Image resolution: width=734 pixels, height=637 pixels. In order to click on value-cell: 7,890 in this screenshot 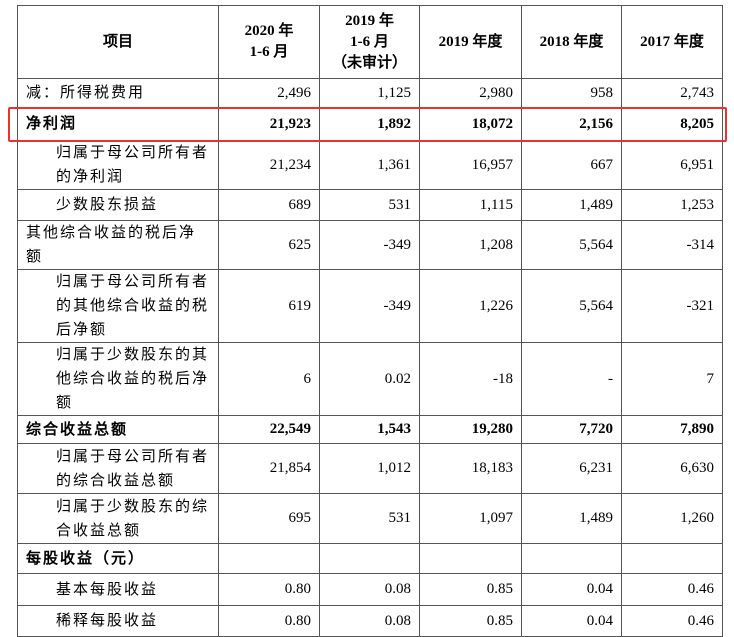, I will do `click(672, 429)`.